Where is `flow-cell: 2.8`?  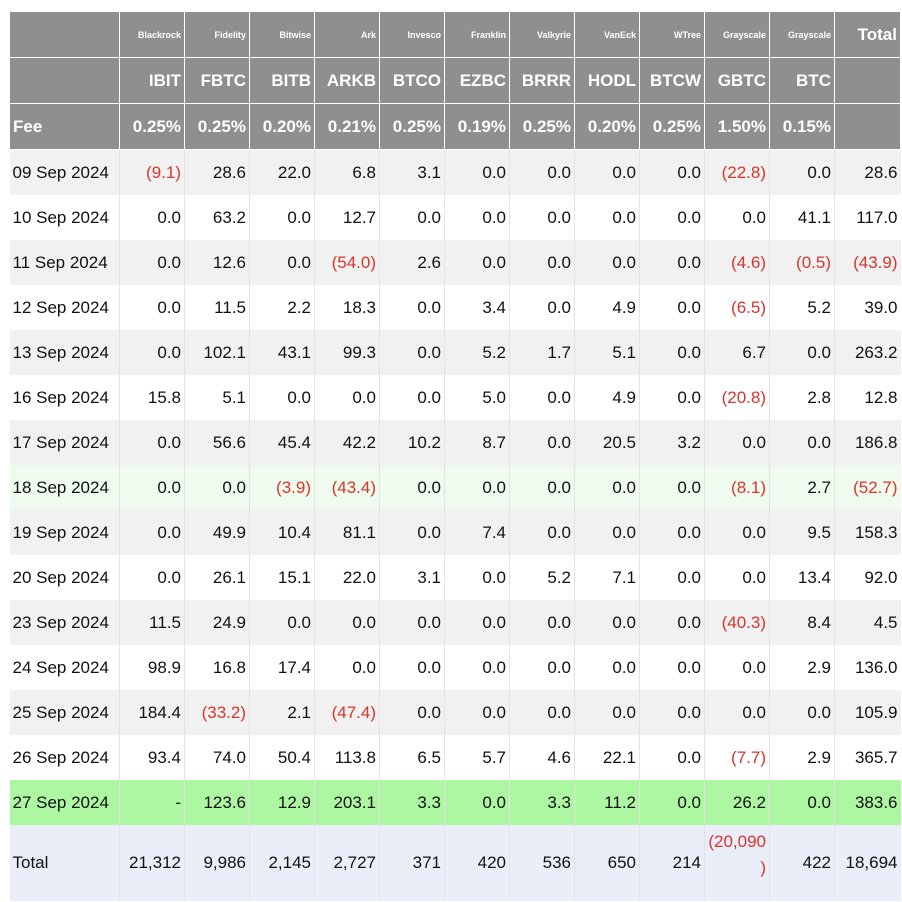 flow-cell: 2.8 is located at coordinates (802, 397).